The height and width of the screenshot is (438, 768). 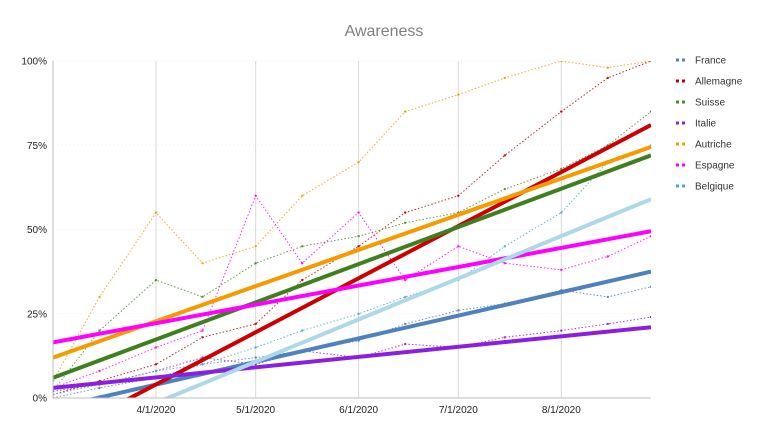 I want to click on x-tick-label: 5/1/2020, so click(x=255, y=410).